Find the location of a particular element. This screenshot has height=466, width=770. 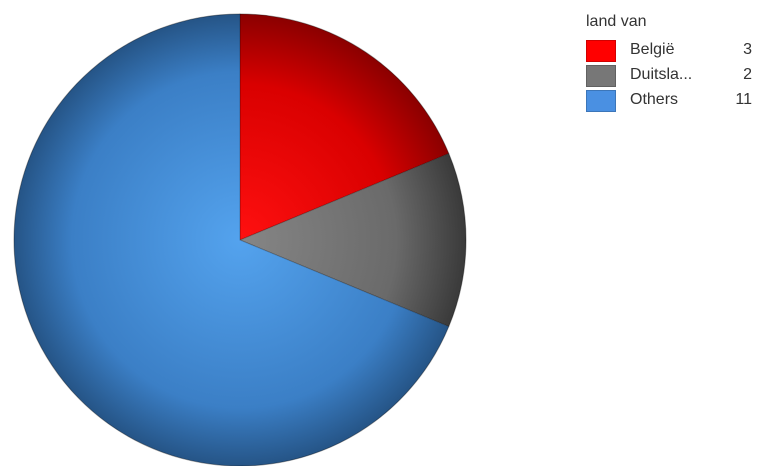

legend-title: land van is located at coordinates (616, 21).